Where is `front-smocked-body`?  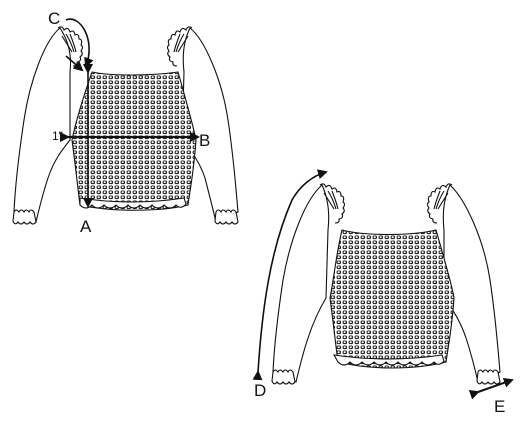 front-smocked-body is located at coordinates (134, 141).